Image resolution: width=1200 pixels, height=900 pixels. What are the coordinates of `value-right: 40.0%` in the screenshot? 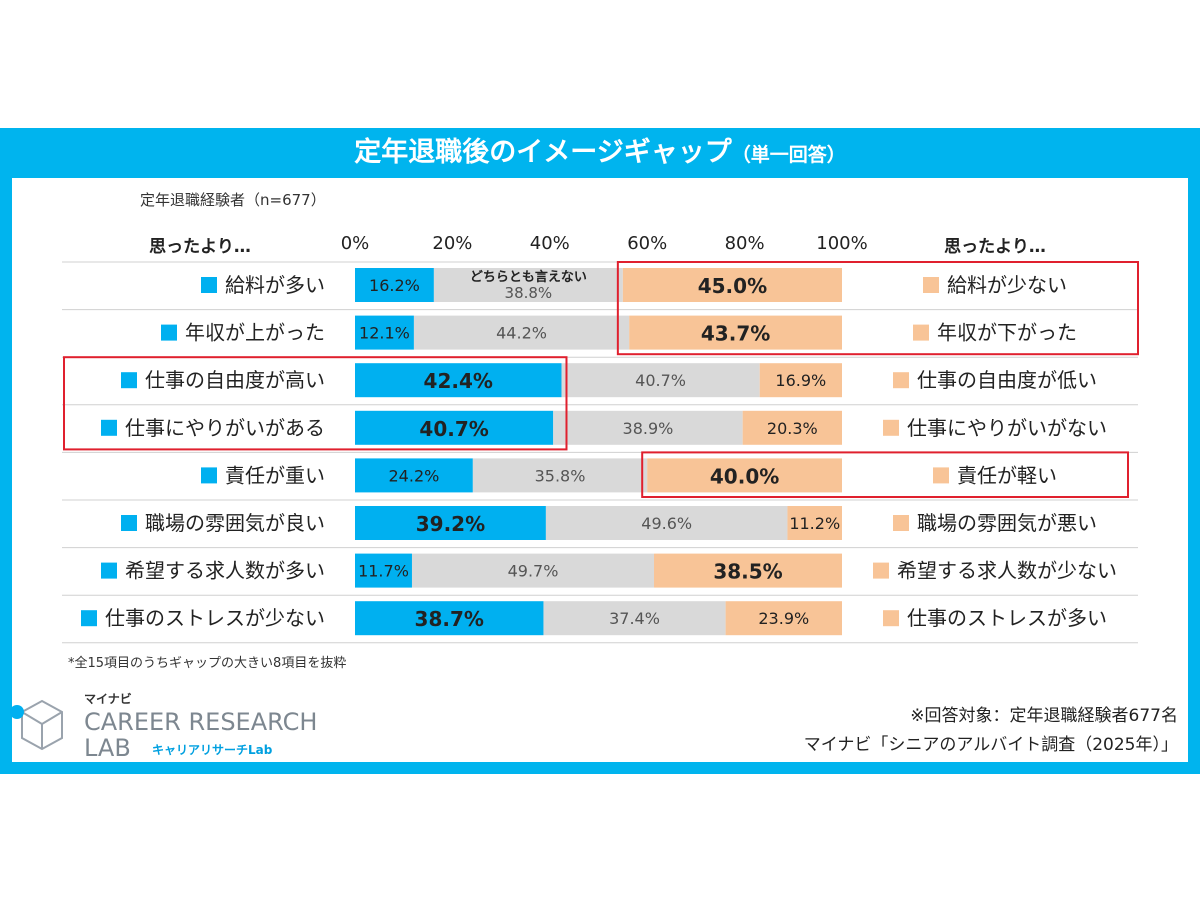 It's located at (744, 476).